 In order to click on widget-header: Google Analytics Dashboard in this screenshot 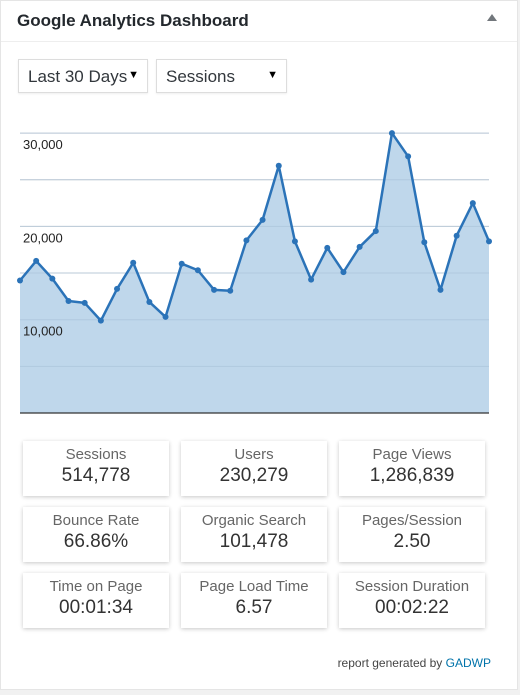, I will do `click(259, 21)`.